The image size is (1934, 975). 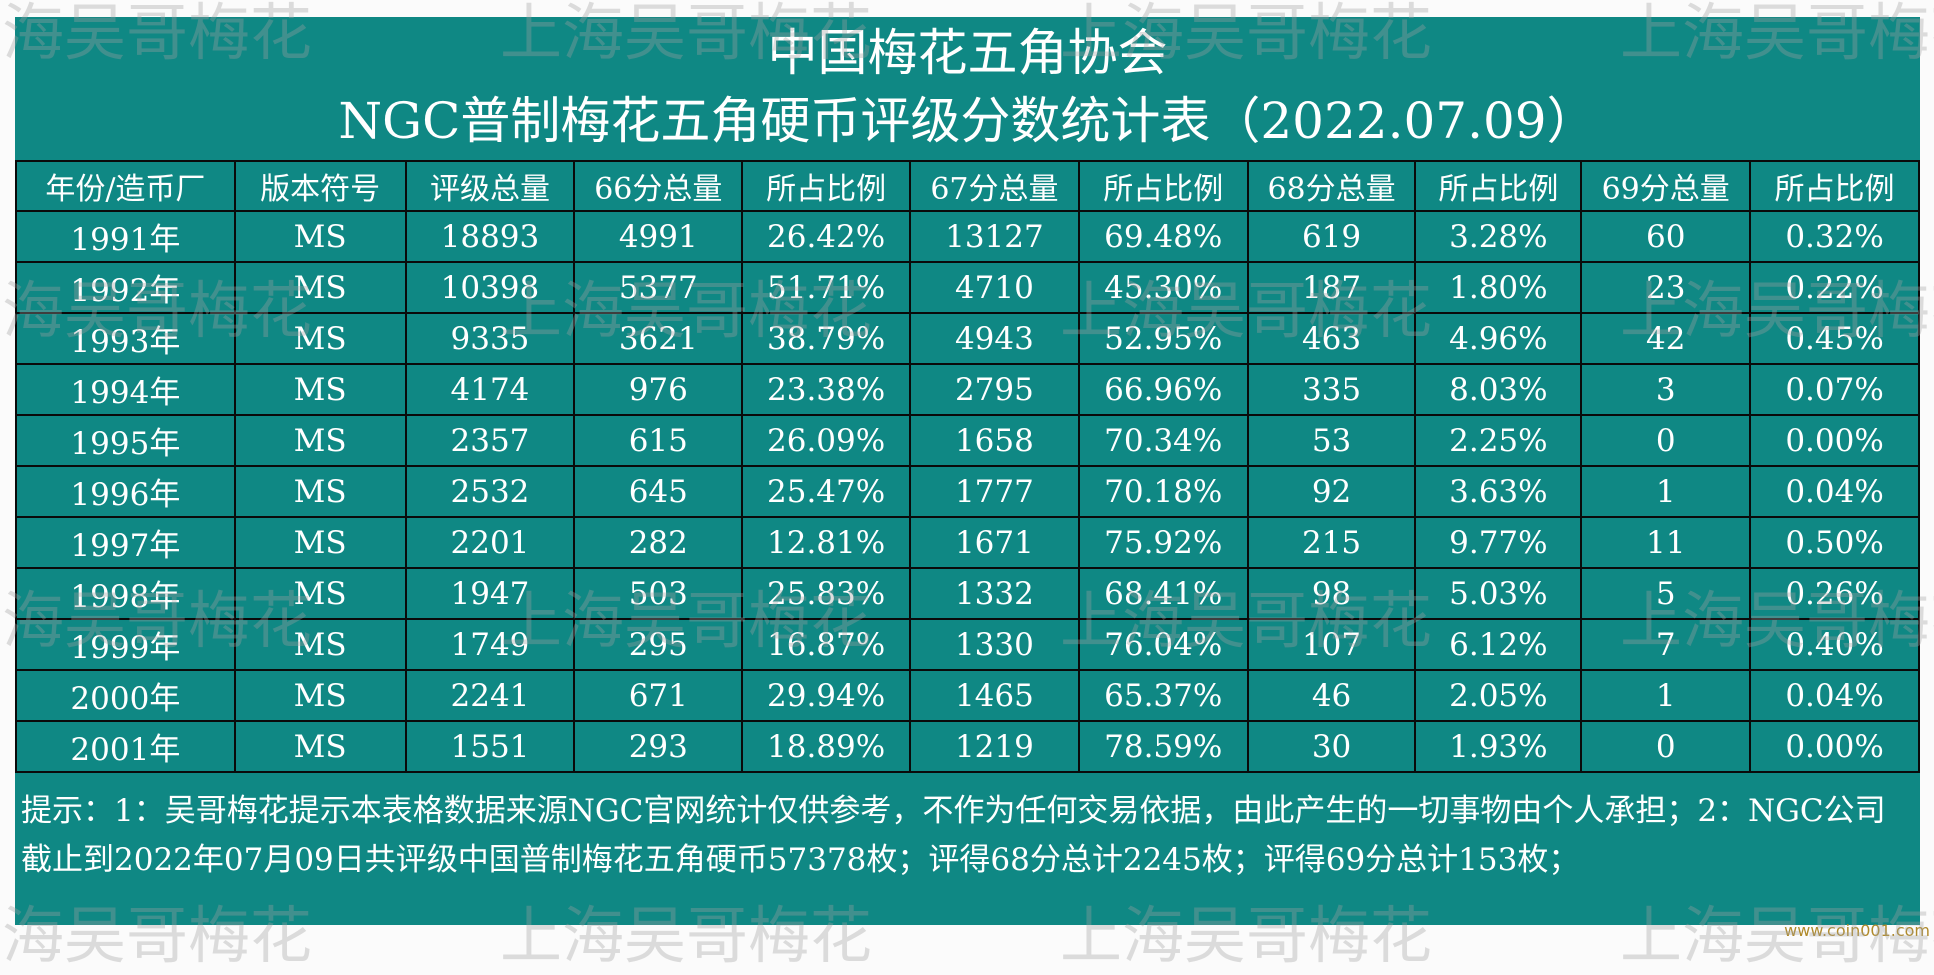 I want to click on table-cell: 619, so click(x=1331, y=236).